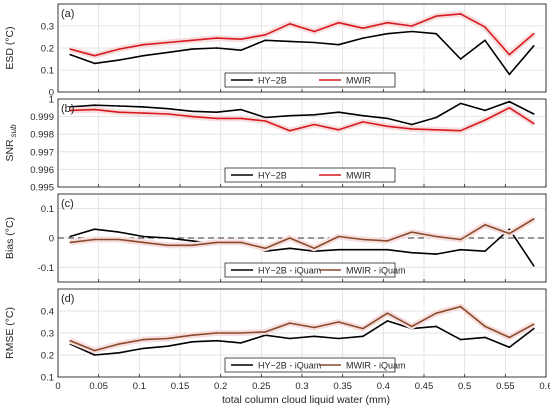 The image size is (550, 408). What do you see at coordinates (11, 143) in the screenshot?
I see `y-axis-label: SNRsub` at bounding box center [11, 143].